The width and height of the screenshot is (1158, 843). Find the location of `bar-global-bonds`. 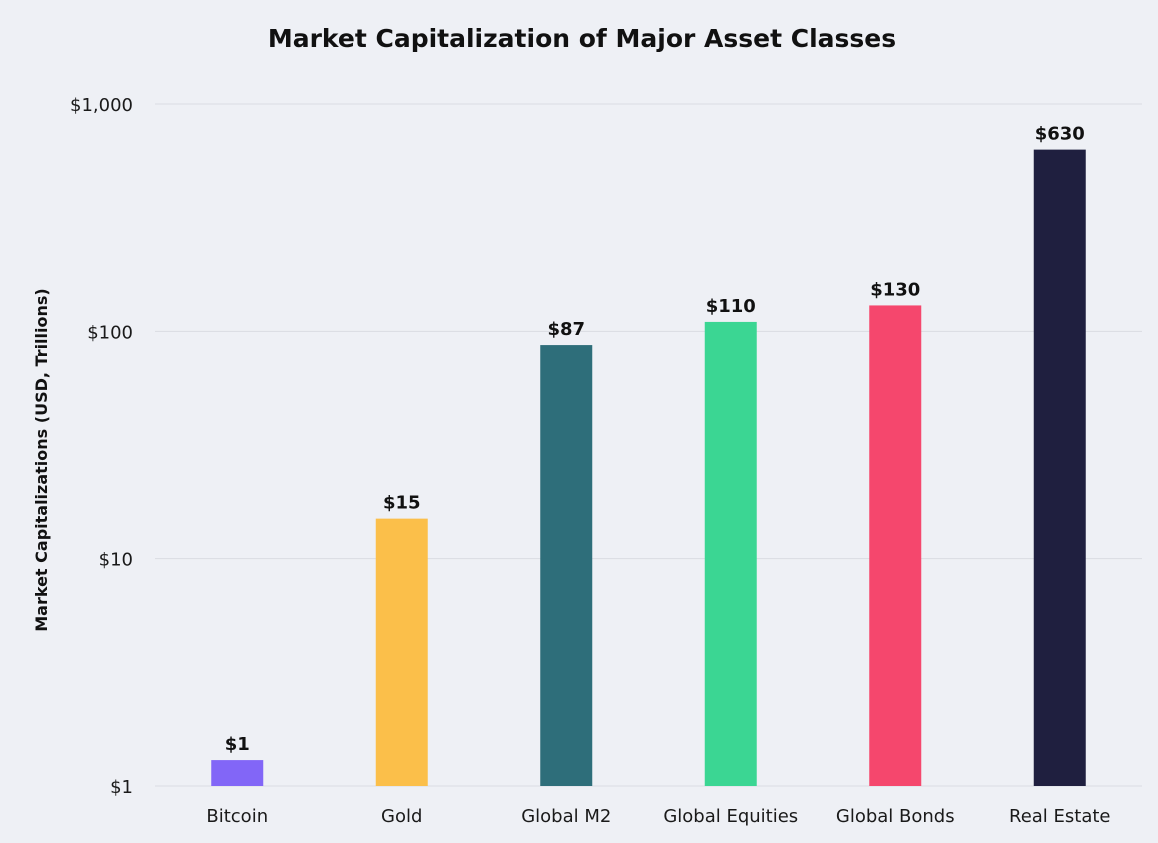

bar-global-bonds is located at coordinates (895, 545).